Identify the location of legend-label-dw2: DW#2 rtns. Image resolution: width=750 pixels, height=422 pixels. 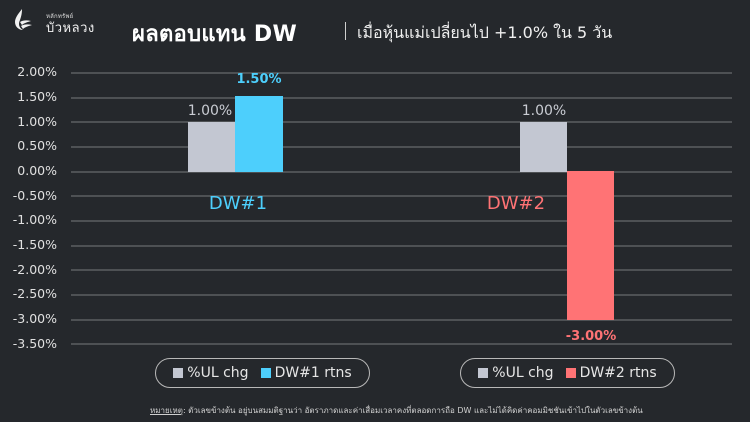
(618, 373).